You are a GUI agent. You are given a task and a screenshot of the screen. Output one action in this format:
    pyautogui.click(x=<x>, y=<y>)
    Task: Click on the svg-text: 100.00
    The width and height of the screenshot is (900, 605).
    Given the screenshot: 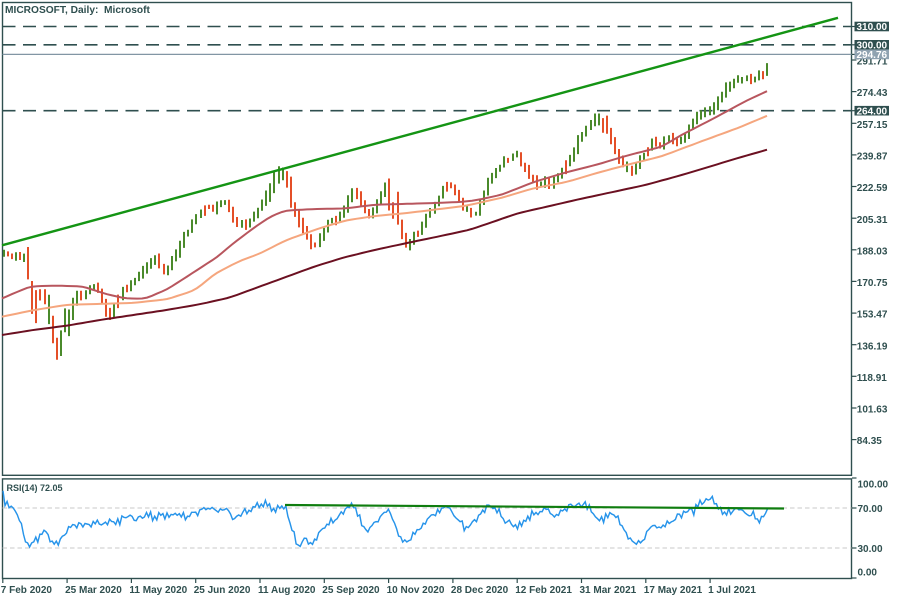 What is the action you would take?
    pyautogui.click(x=873, y=485)
    